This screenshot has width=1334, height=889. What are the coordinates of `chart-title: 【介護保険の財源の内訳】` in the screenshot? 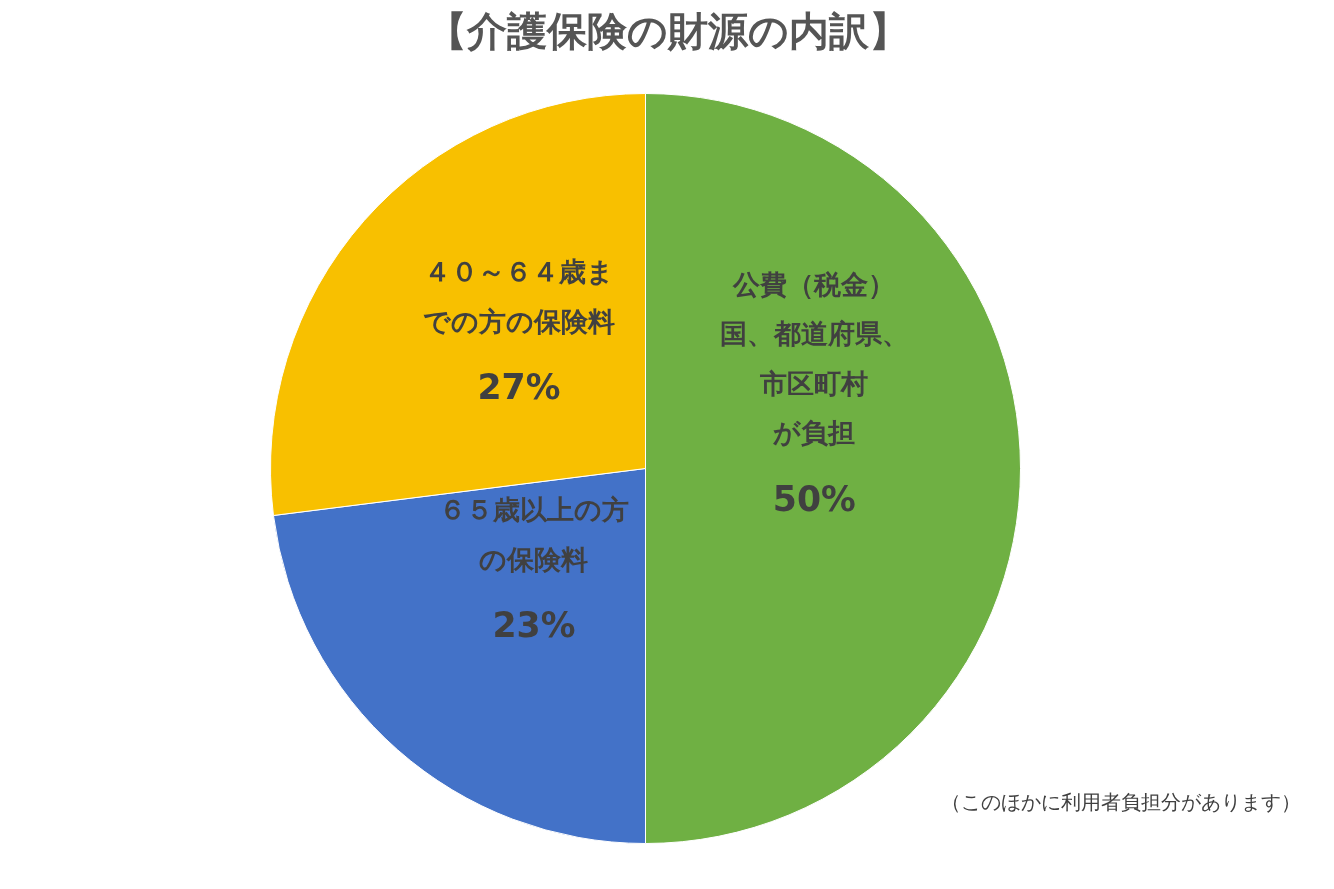 It's located at (667, 30).